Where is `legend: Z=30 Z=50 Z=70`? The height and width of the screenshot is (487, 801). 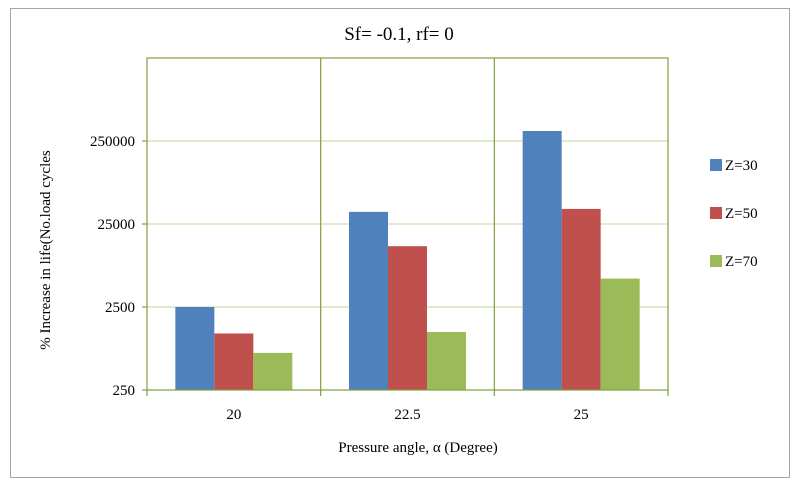
legend: Z=30 Z=50 Z=70 is located at coordinates (734, 214).